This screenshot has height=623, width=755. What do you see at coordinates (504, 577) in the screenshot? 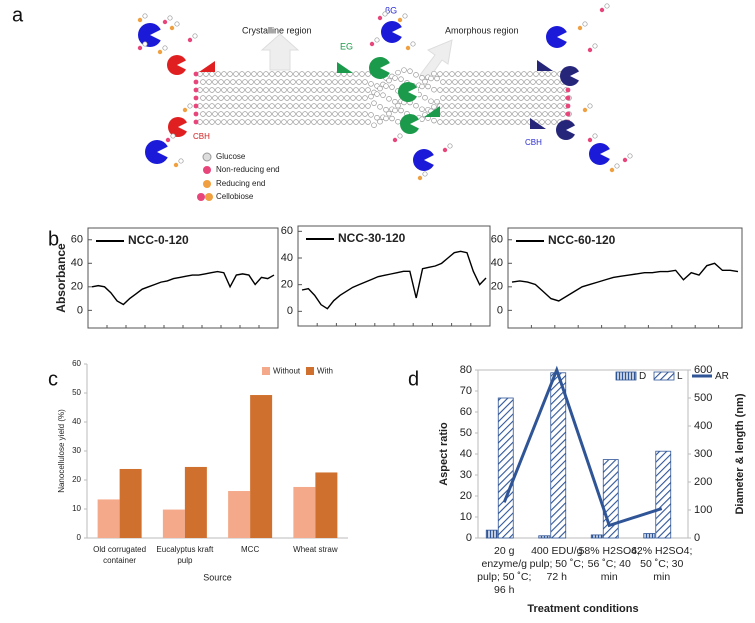
I see `x-tick-label: pulp; 50 ˚C;` at bounding box center [504, 577].